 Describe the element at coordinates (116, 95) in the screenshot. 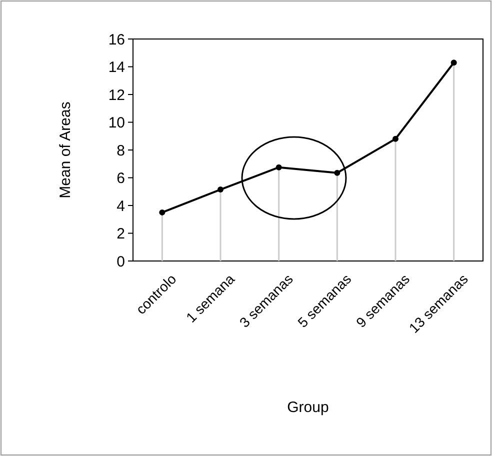

I see `y-tick-label: 12` at that location.